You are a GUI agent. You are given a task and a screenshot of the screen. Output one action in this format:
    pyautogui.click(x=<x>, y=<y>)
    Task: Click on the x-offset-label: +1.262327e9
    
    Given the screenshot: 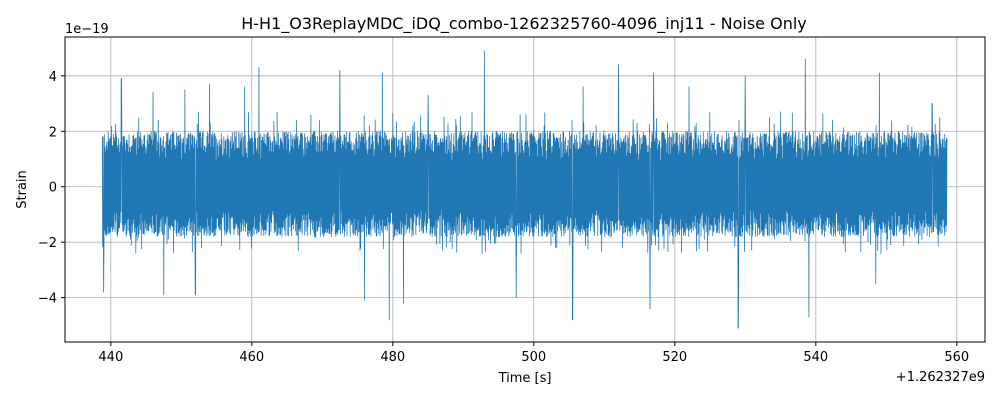 What is the action you would take?
    pyautogui.click(x=940, y=377)
    